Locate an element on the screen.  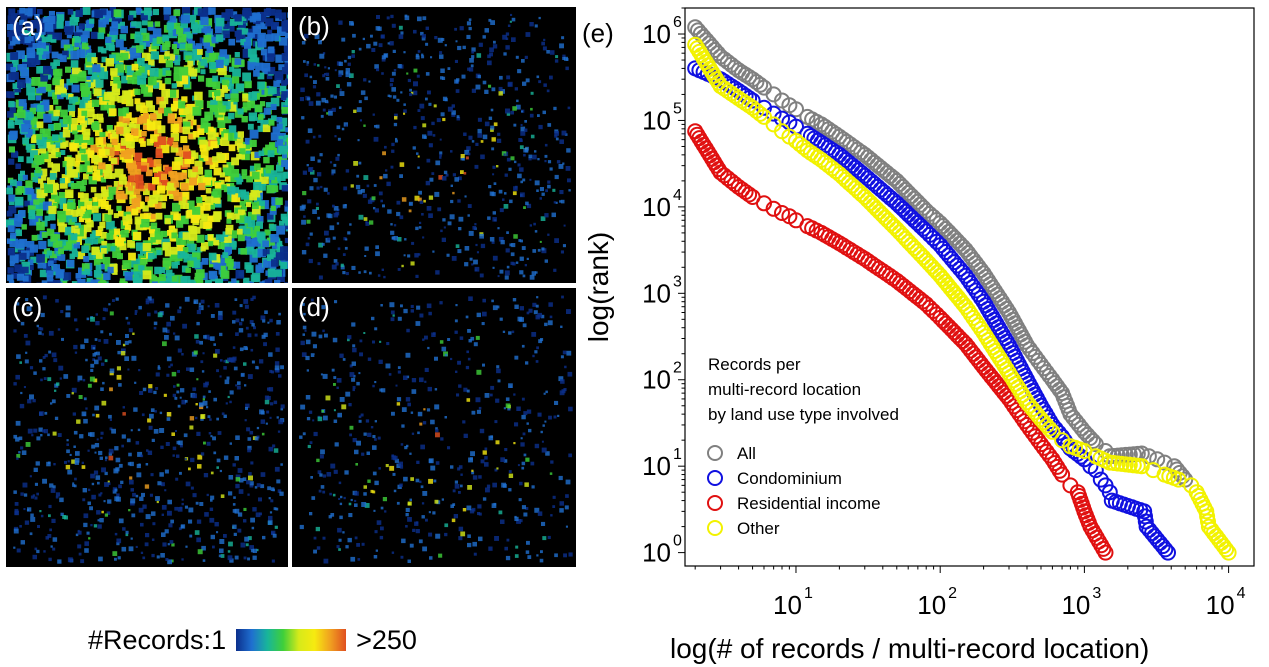
y-tick-exponent: 3 is located at coordinates (677, 281).